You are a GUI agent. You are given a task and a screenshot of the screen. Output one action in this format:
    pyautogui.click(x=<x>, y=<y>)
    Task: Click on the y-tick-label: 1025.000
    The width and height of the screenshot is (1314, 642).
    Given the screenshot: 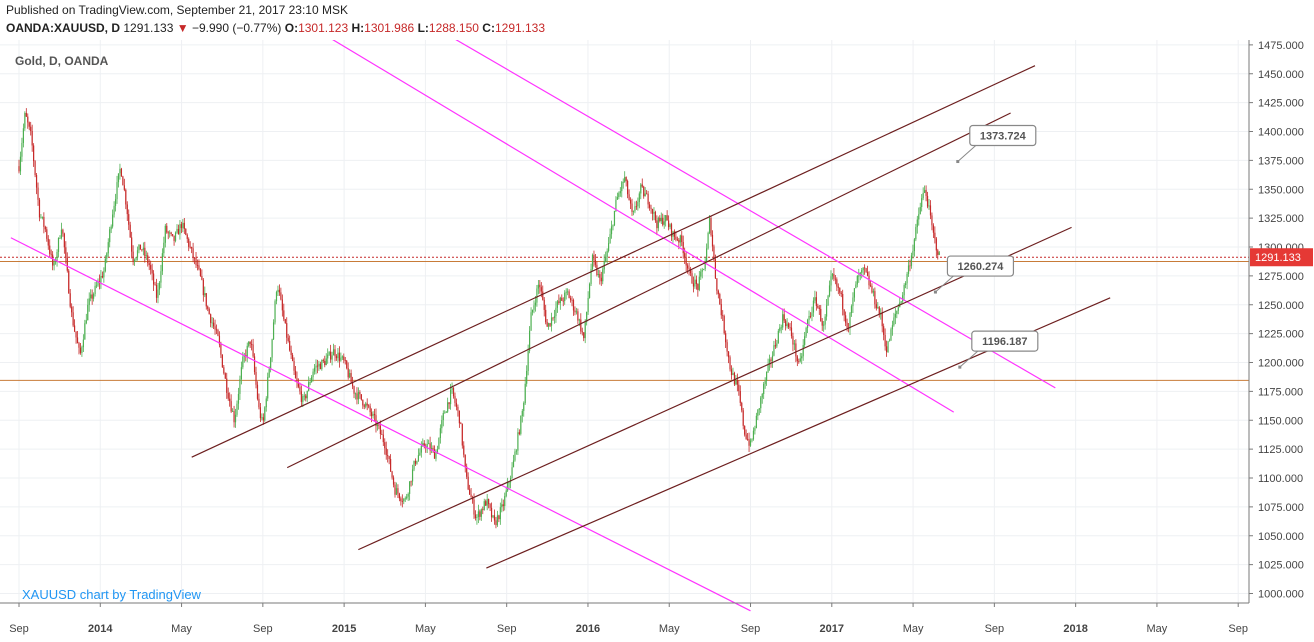 What is the action you would take?
    pyautogui.click(x=1281, y=566)
    